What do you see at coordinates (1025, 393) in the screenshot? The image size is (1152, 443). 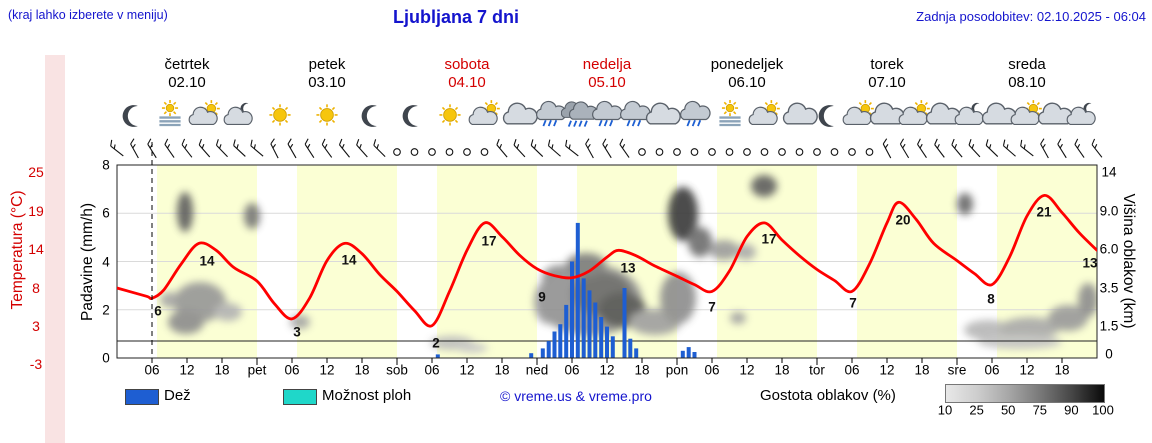 I see `cloud-density-scale` at bounding box center [1025, 393].